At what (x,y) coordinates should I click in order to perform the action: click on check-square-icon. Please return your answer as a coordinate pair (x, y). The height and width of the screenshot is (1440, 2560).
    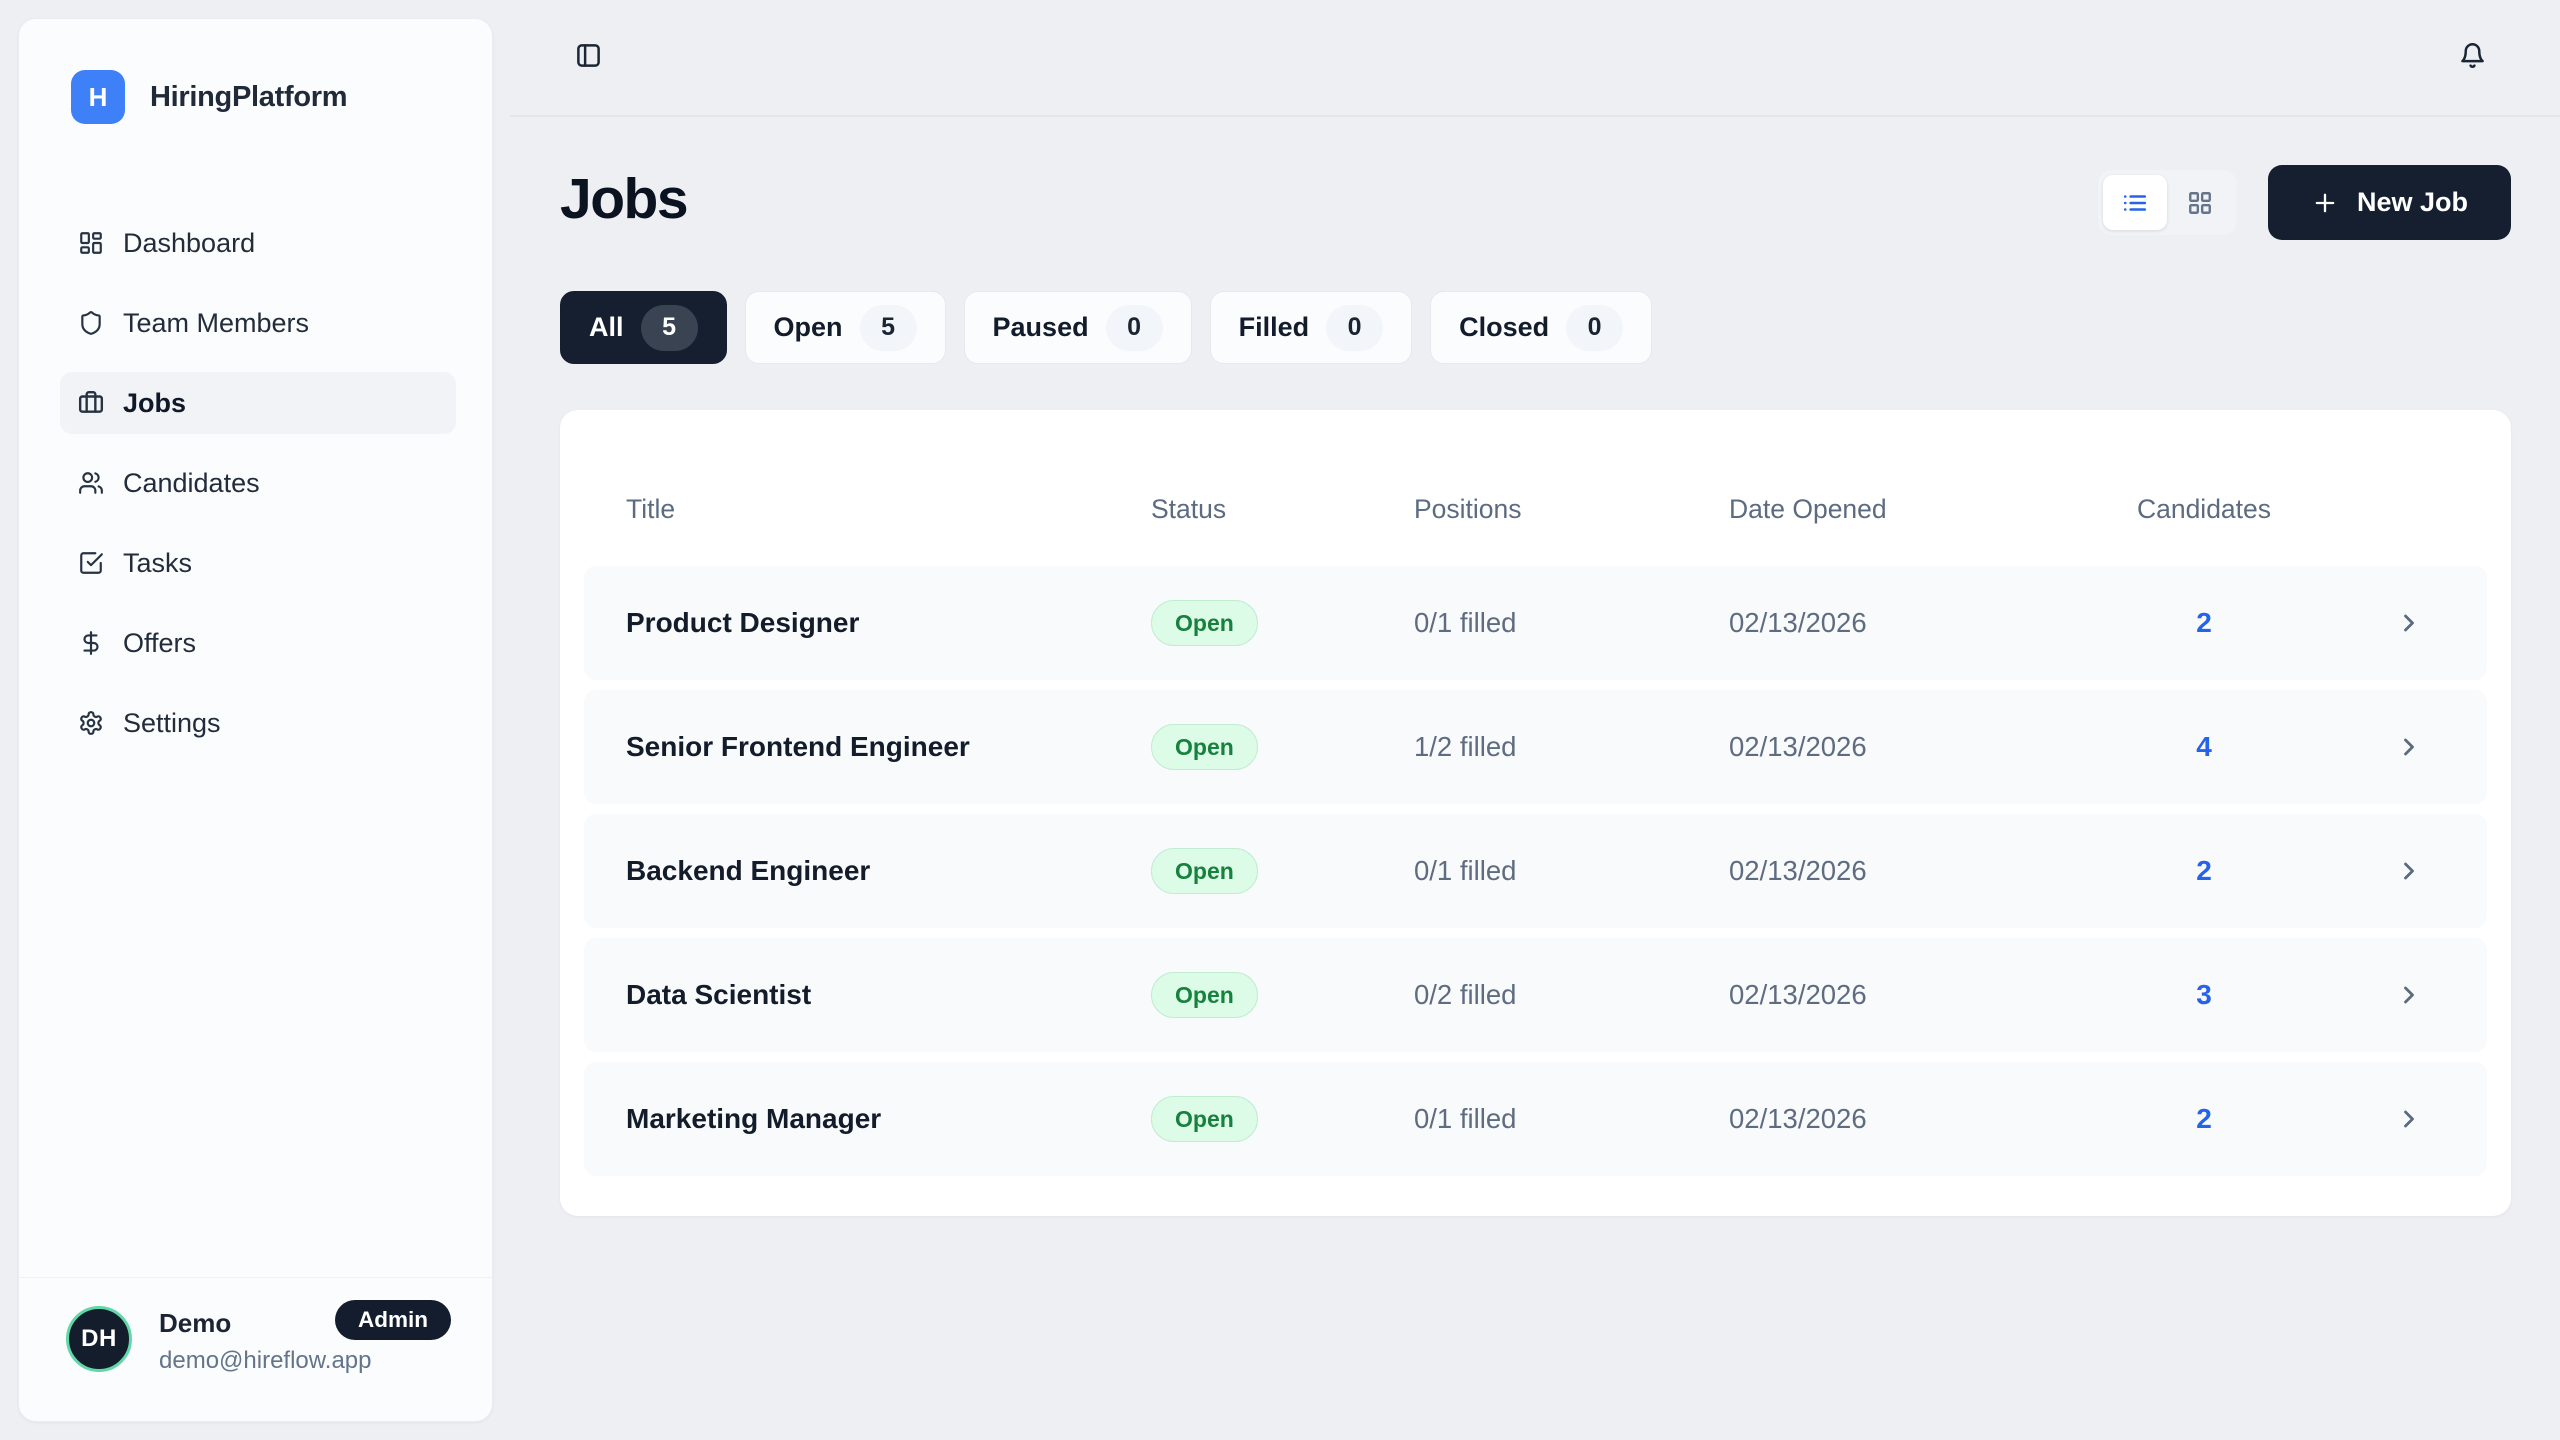
    Looking at the image, I should click on (91, 563).